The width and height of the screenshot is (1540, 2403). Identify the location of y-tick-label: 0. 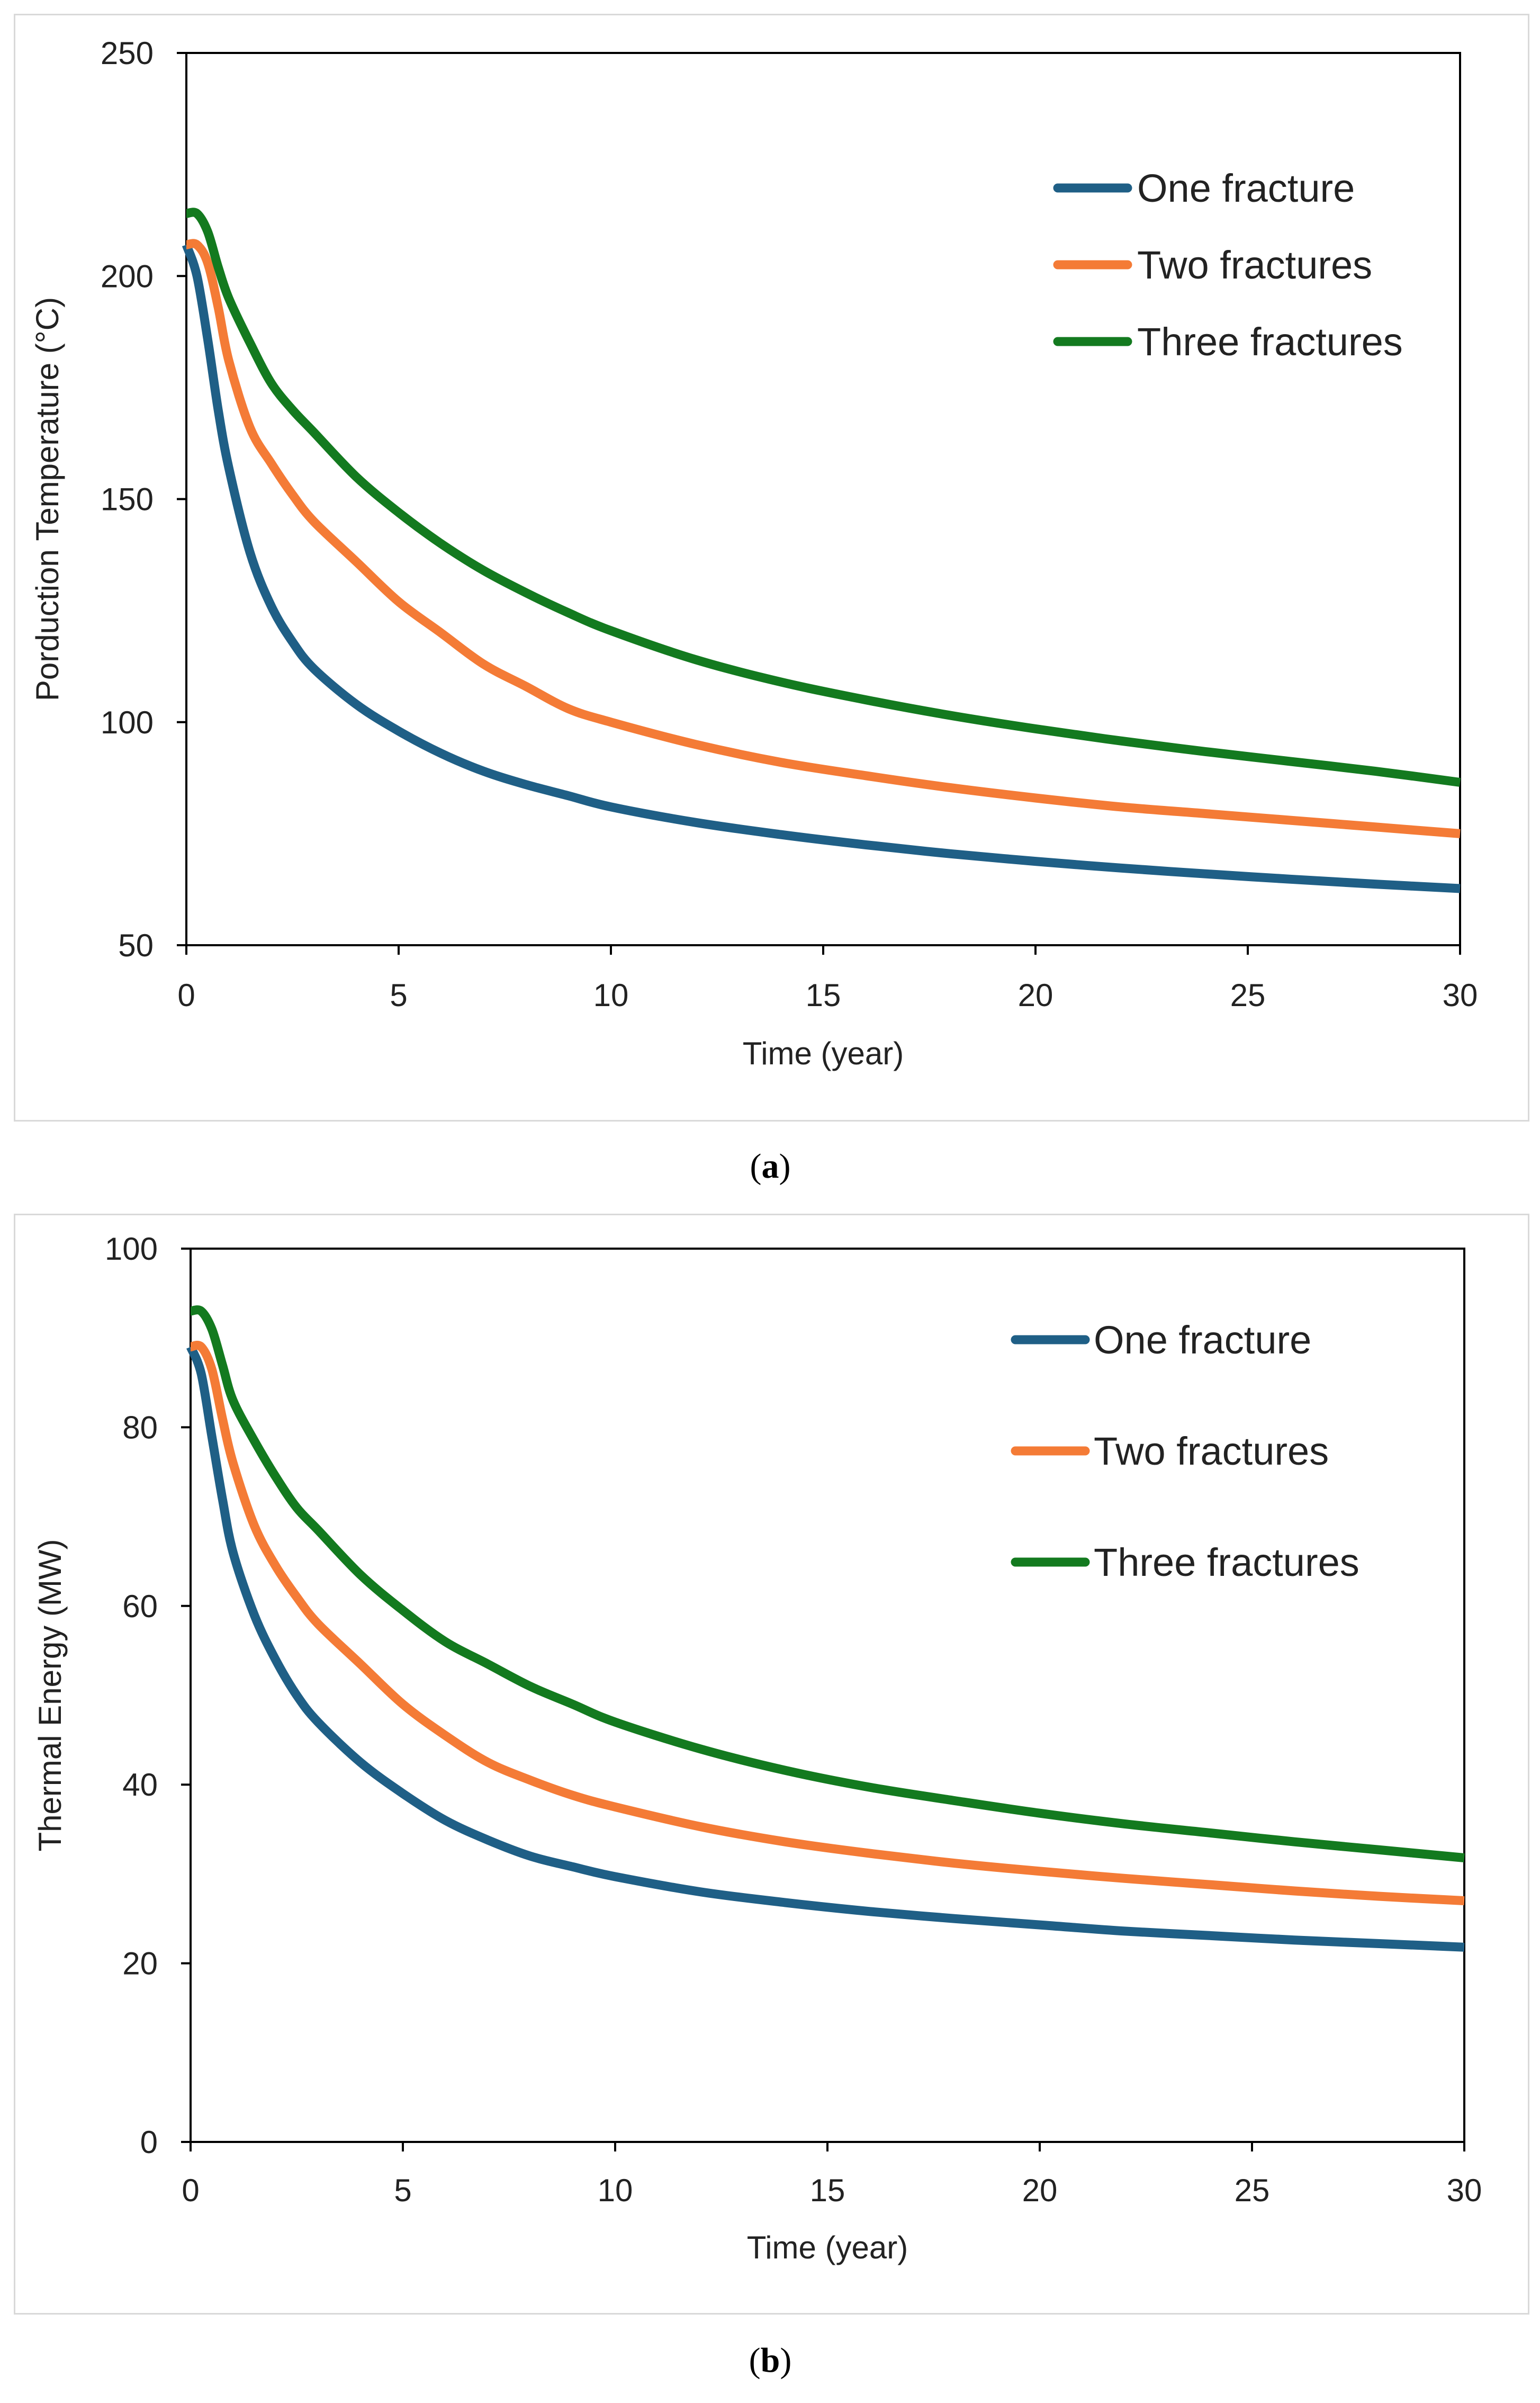
(149, 2142).